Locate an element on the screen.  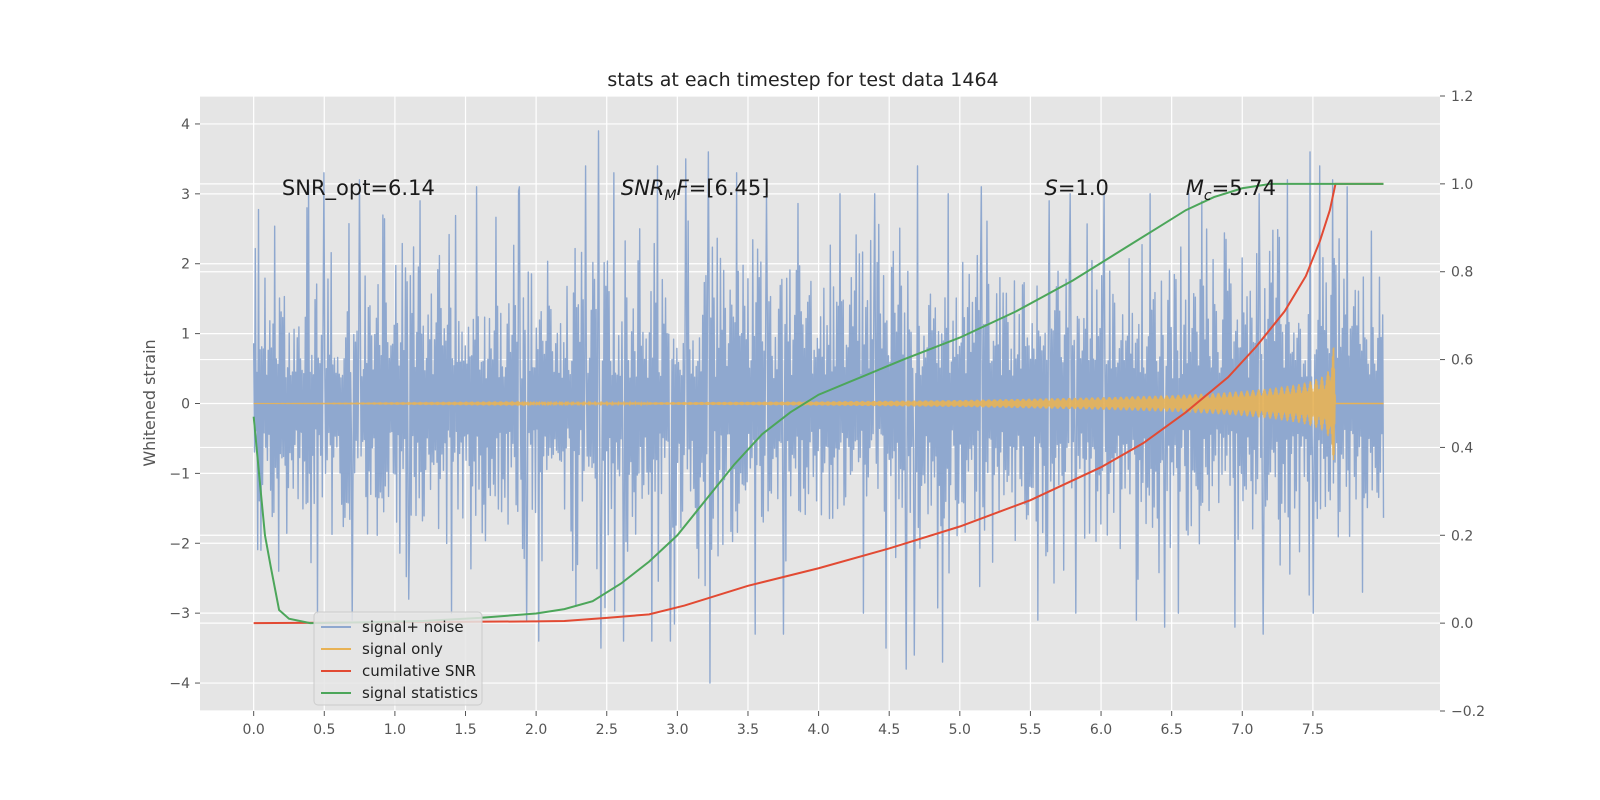
x-tick-label: 0.0 is located at coordinates (254, 730).